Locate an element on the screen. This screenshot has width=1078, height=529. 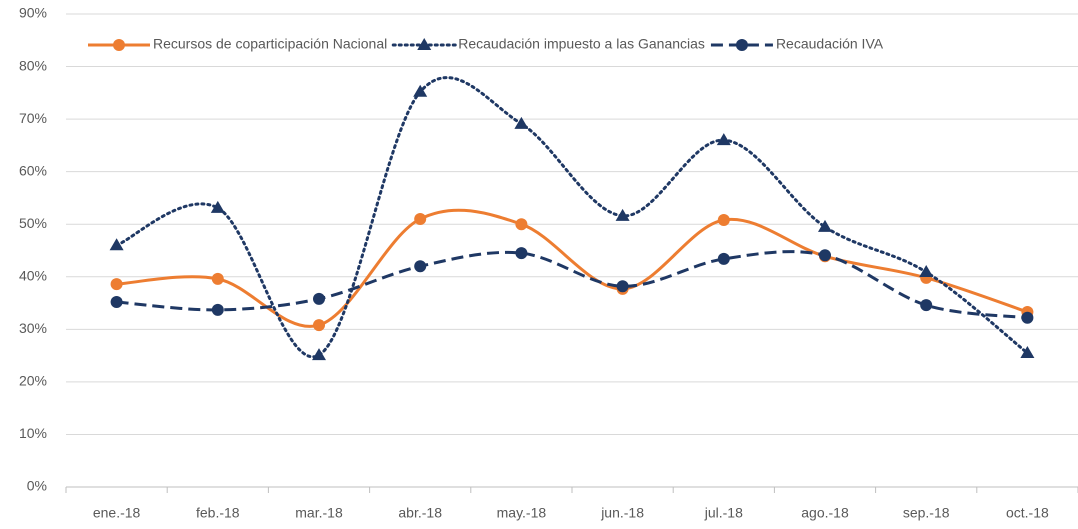
y-tick-label: 10% is located at coordinates (33, 433).